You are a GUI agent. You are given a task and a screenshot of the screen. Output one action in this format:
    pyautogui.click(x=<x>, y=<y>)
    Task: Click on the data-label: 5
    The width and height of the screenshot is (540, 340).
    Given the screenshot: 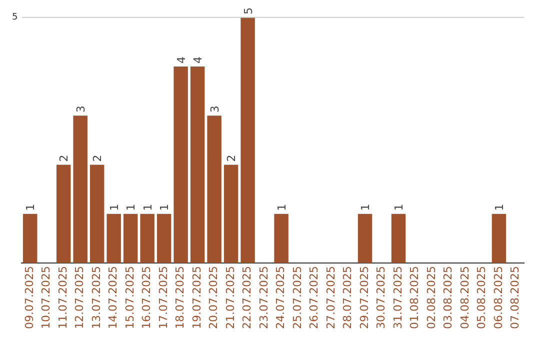 What is the action you would take?
    pyautogui.click(x=248, y=10)
    